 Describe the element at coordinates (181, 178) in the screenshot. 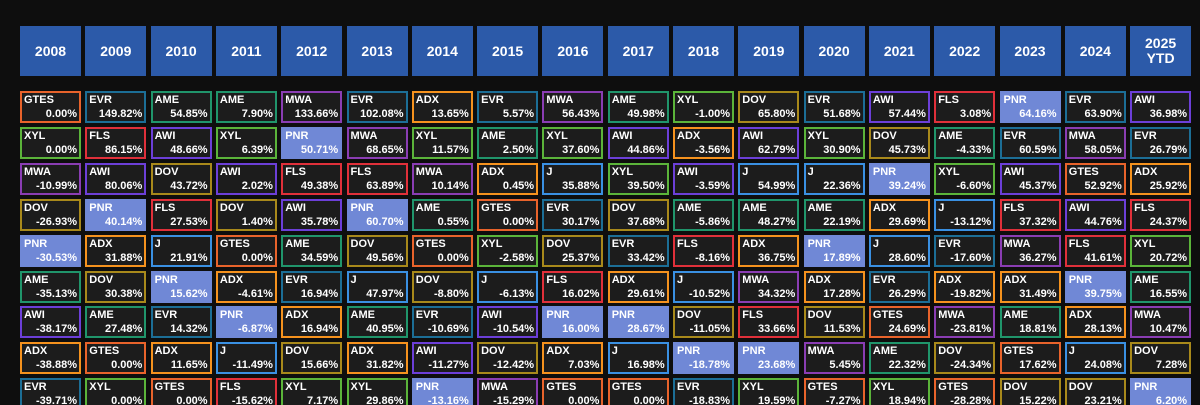

I see `ticker-tile: DOV 43.72%` at that location.